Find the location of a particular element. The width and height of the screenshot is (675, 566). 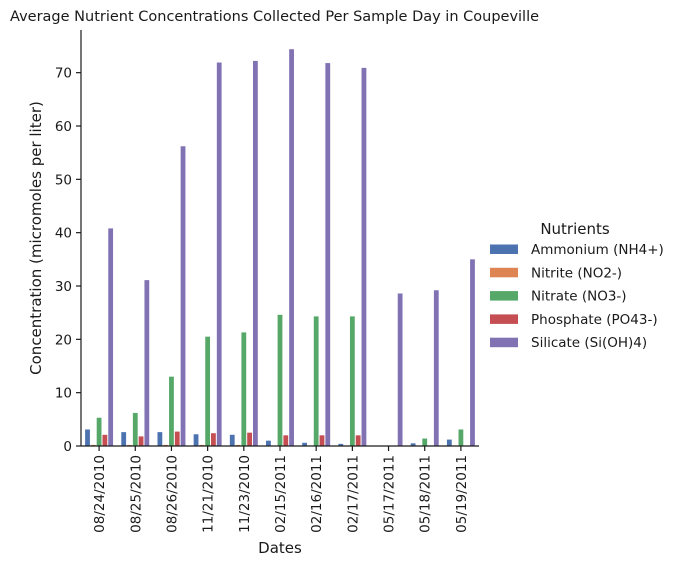

legend-label: Silicate (Si(OH)4) is located at coordinates (589, 343).